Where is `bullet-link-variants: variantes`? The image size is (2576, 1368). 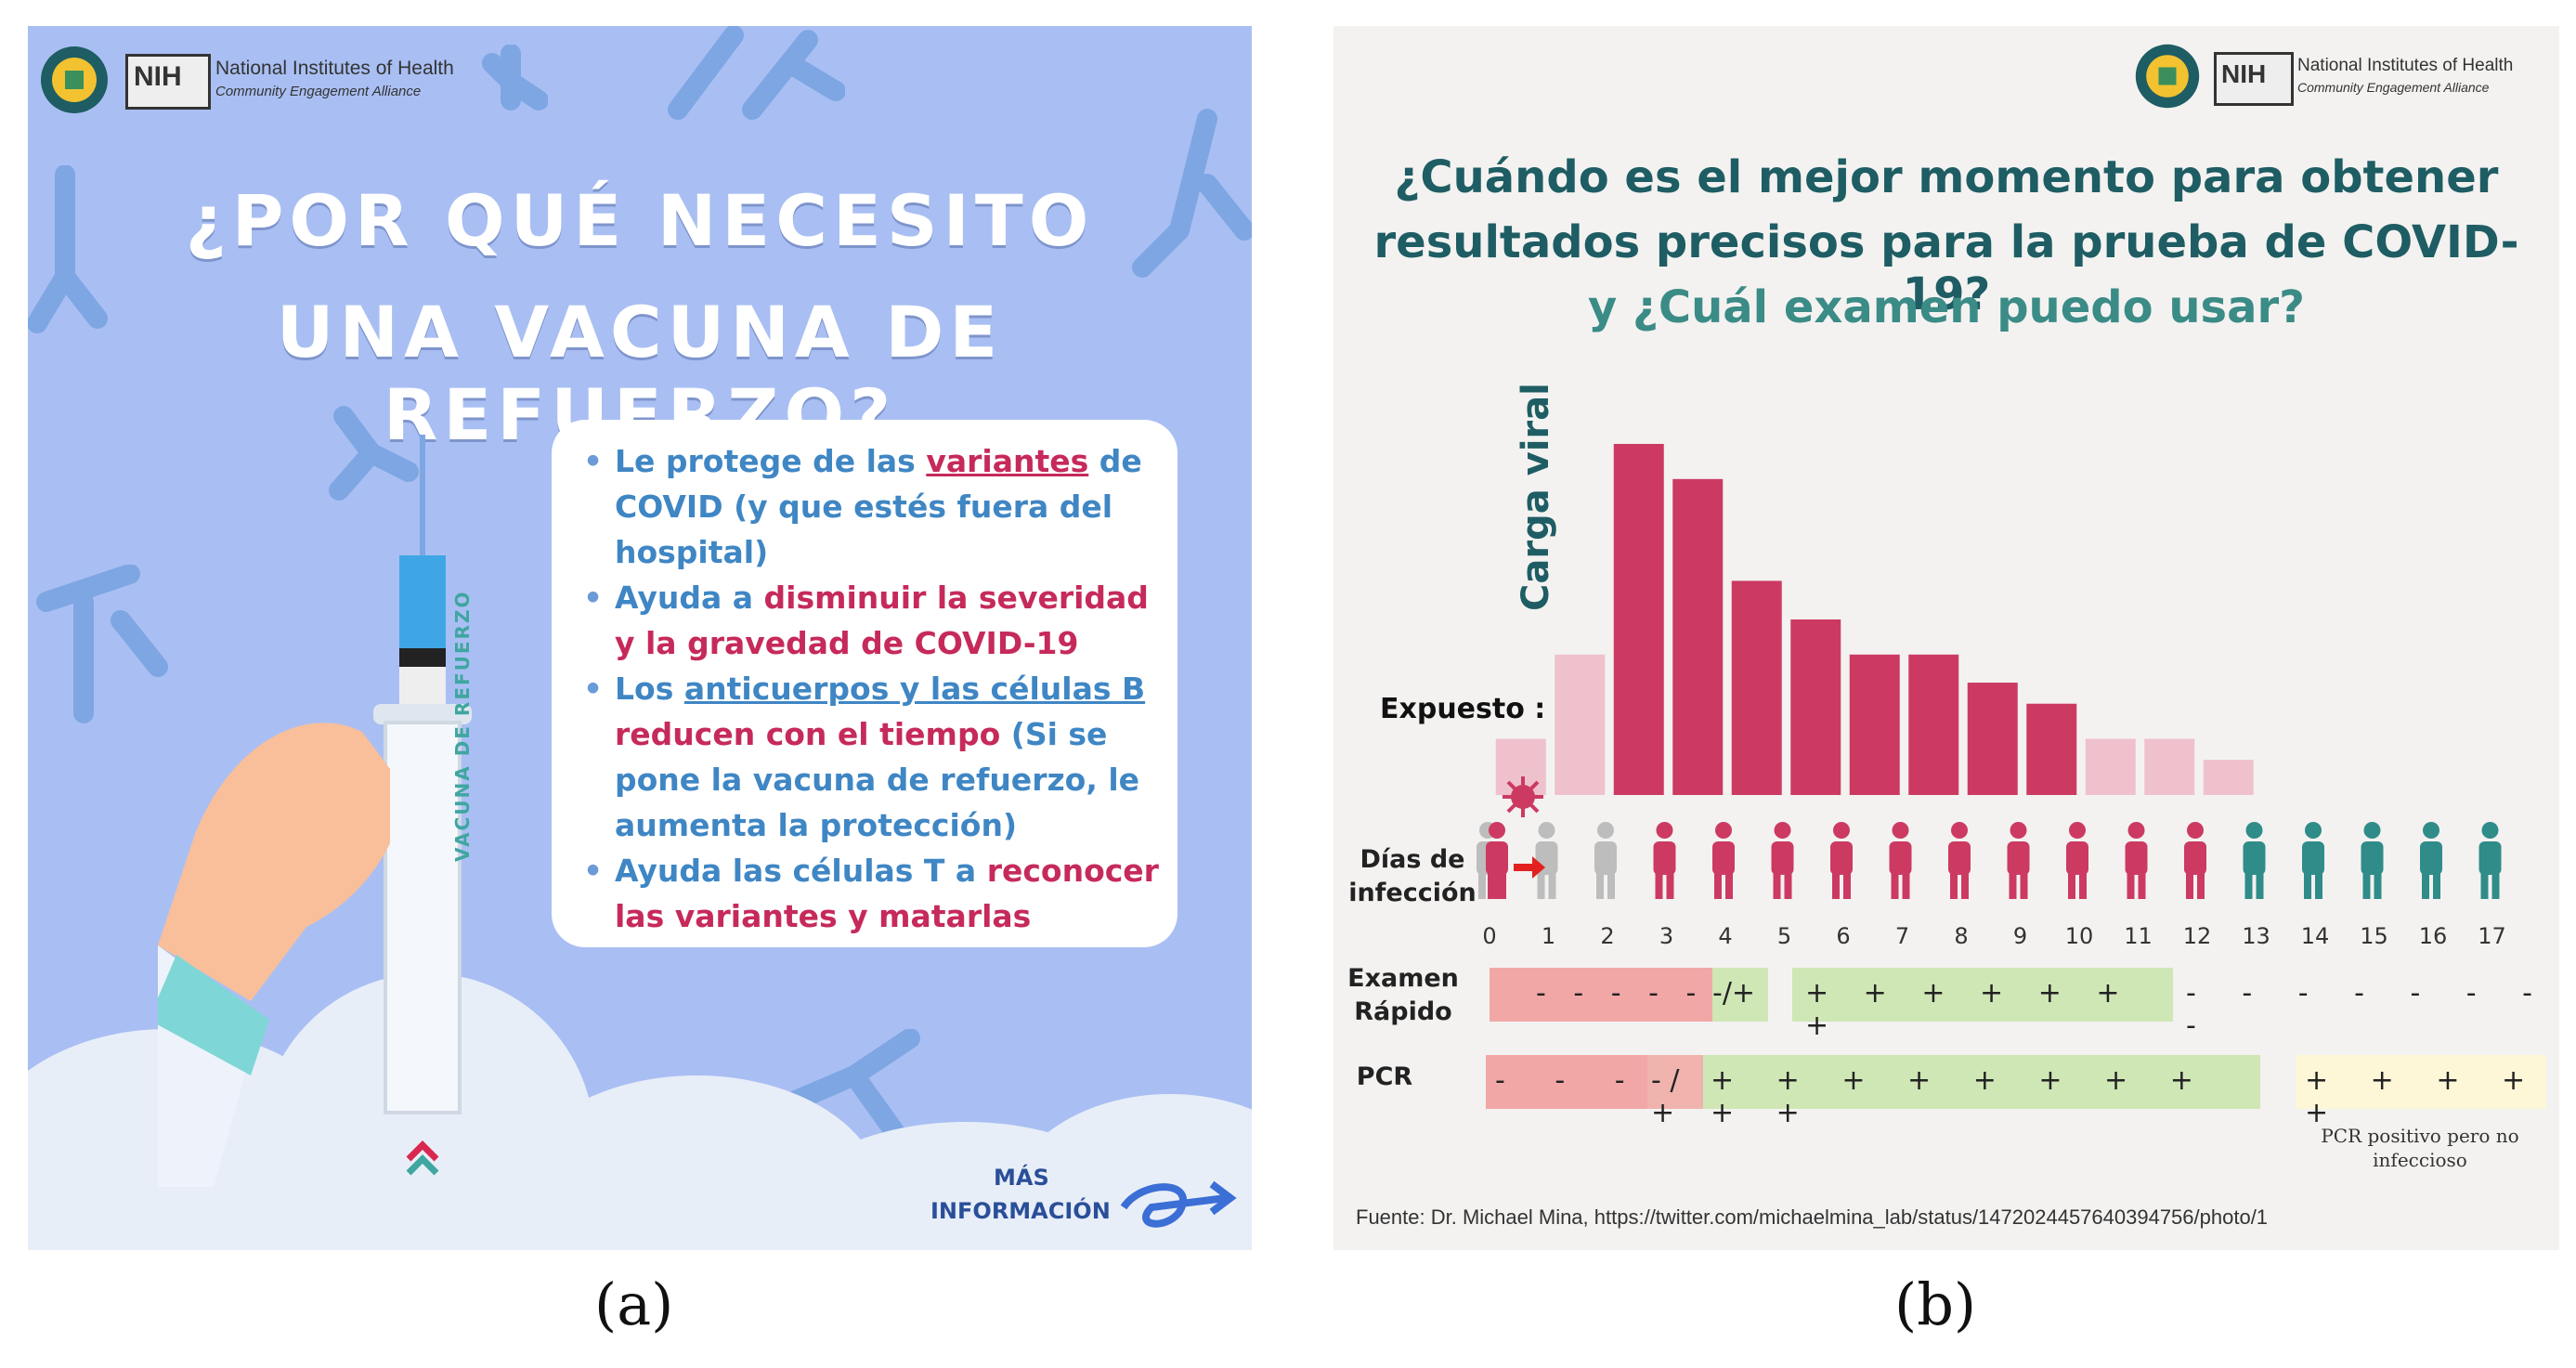
bullet-link-variants: variantes is located at coordinates (1008, 461).